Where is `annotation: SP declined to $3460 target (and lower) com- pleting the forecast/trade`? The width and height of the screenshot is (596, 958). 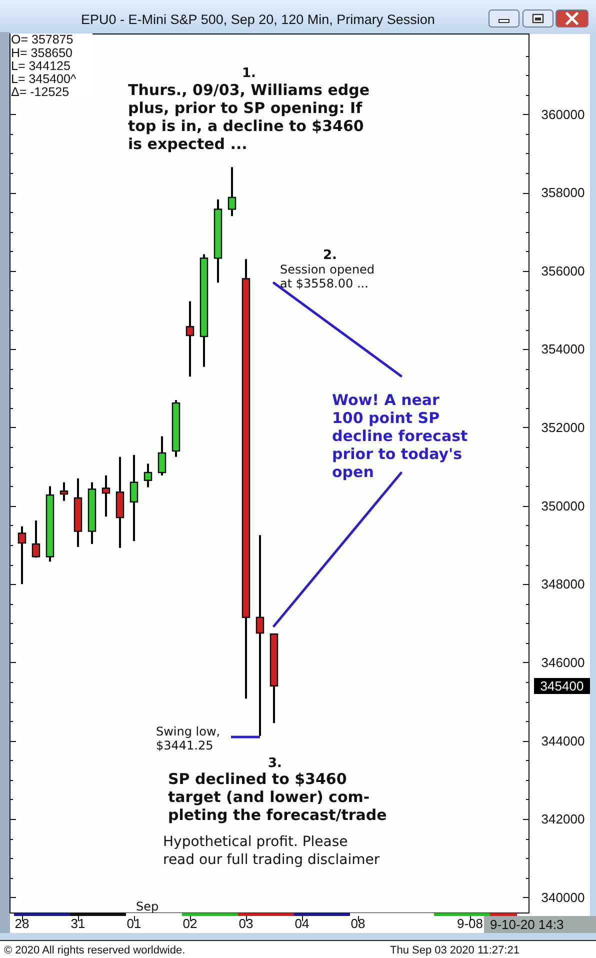
annotation: SP declined to $3460 target (and lower) com- pleting the forecast/trade is located at coordinates (277, 797).